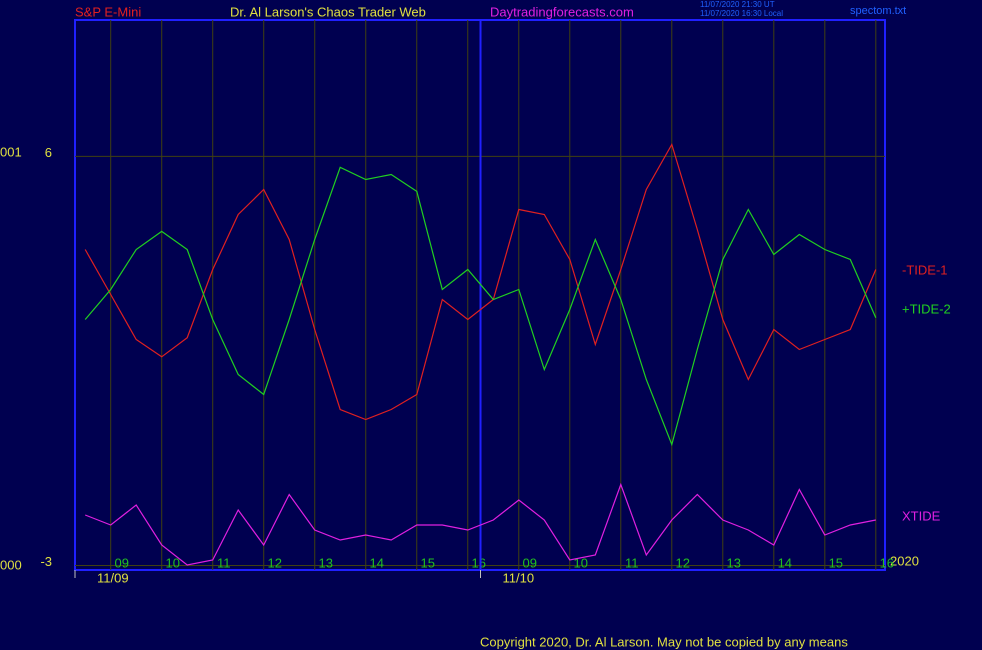 The width and height of the screenshot is (982, 650). What do you see at coordinates (562, 11) in the screenshot?
I see `website: Daytradingforecasts.com` at bounding box center [562, 11].